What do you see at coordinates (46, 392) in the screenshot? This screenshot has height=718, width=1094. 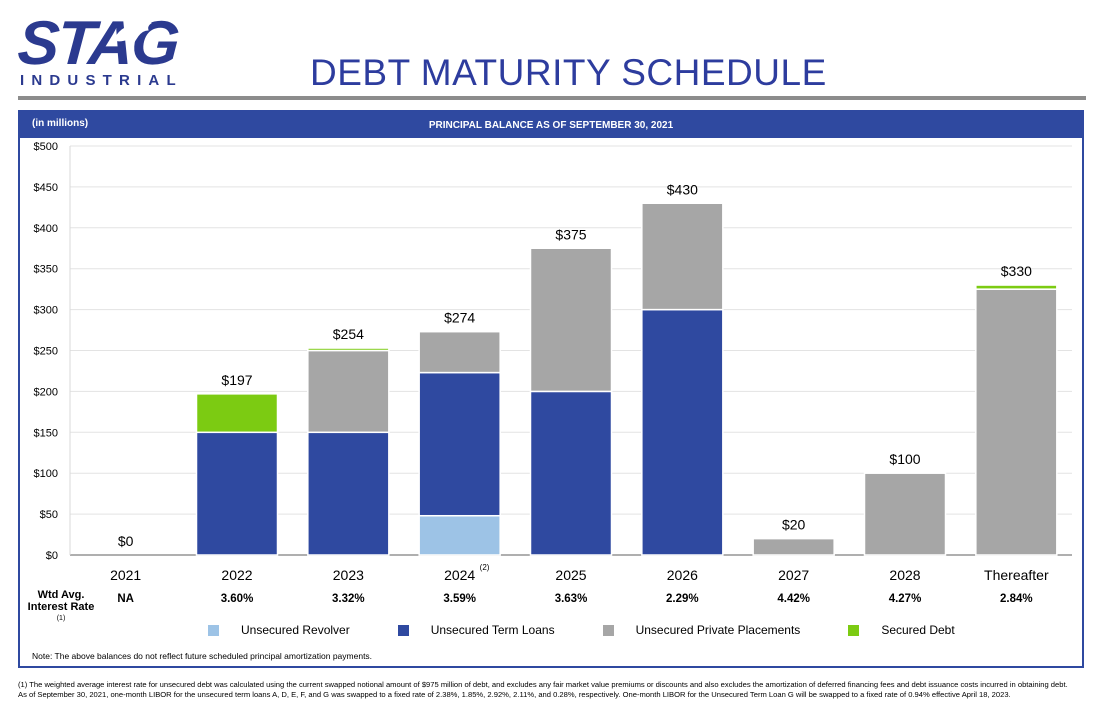 I see `y-tick-label: $200` at bounding box center [46, 392].